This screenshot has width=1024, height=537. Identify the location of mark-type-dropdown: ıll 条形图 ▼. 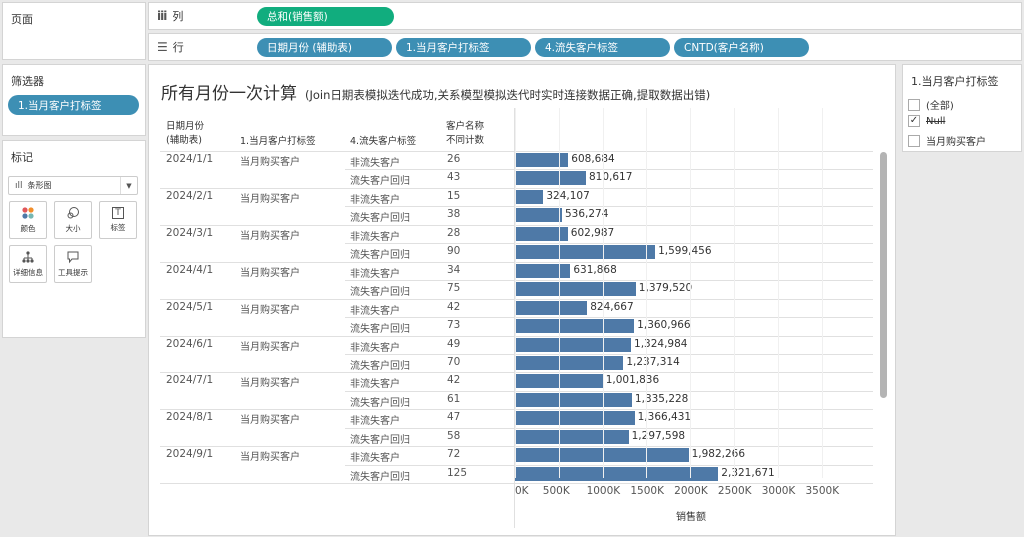
(73, 185).